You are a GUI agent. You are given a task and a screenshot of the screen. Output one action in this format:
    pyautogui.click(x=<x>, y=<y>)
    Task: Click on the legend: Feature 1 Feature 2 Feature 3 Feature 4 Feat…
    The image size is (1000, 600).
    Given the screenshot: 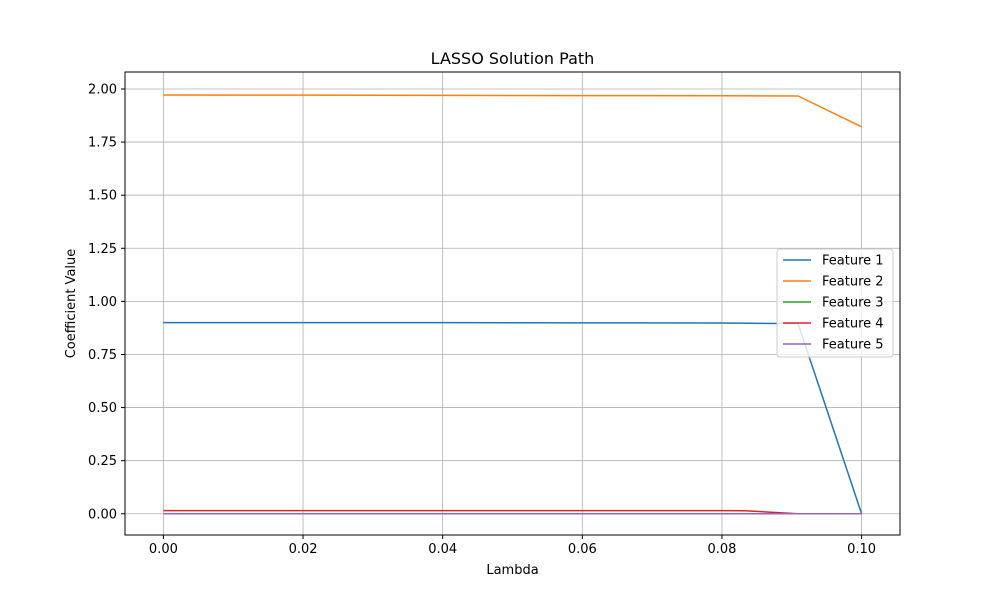 What is the action you would take?
    pyautogui.click(x=835, y=303)
    